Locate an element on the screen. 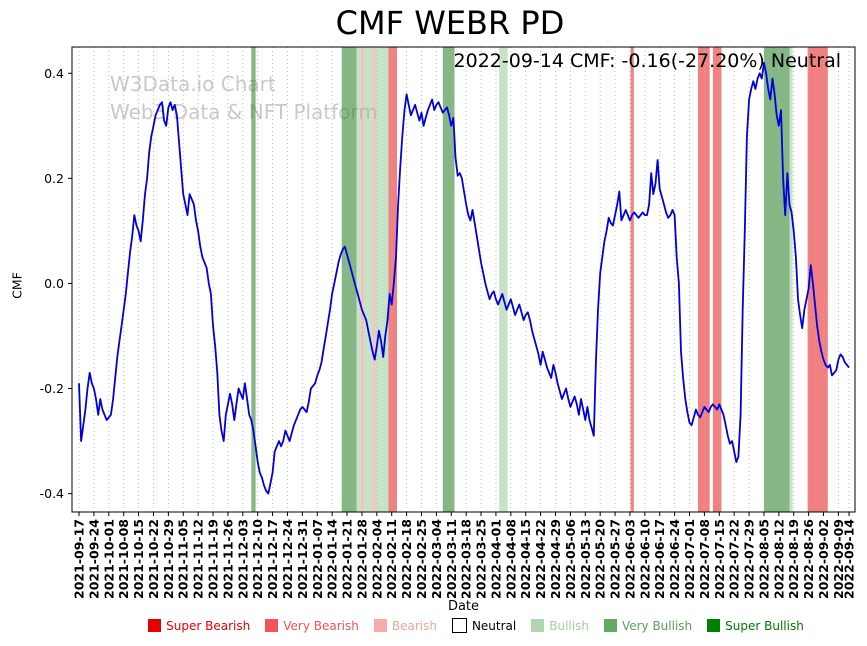 Image resolution: width=867 pixels, height=646 pixels. x-tick-label: 2022-08-26 is located at coordinates (808, 559).